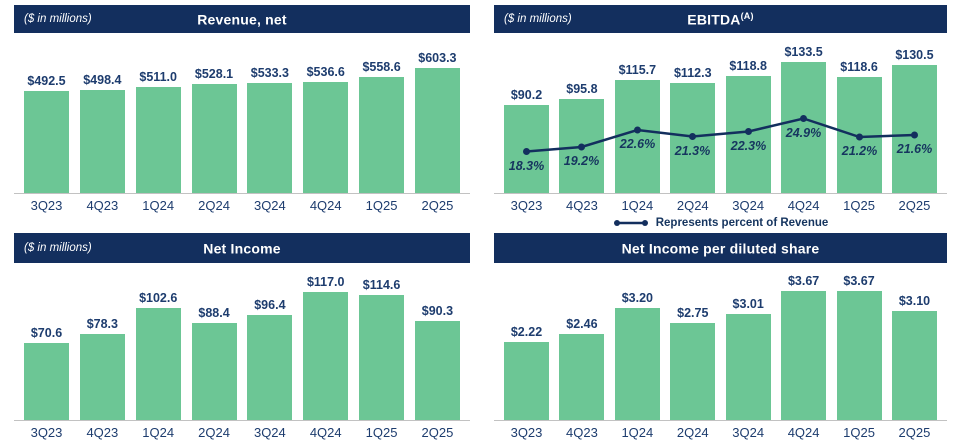 This screenshot has width=960, height=441. What do you see at coordinates (381, 205) in the screenshot?
I see `x-axis-label: 1Q25` at bounding box center [381, 205].